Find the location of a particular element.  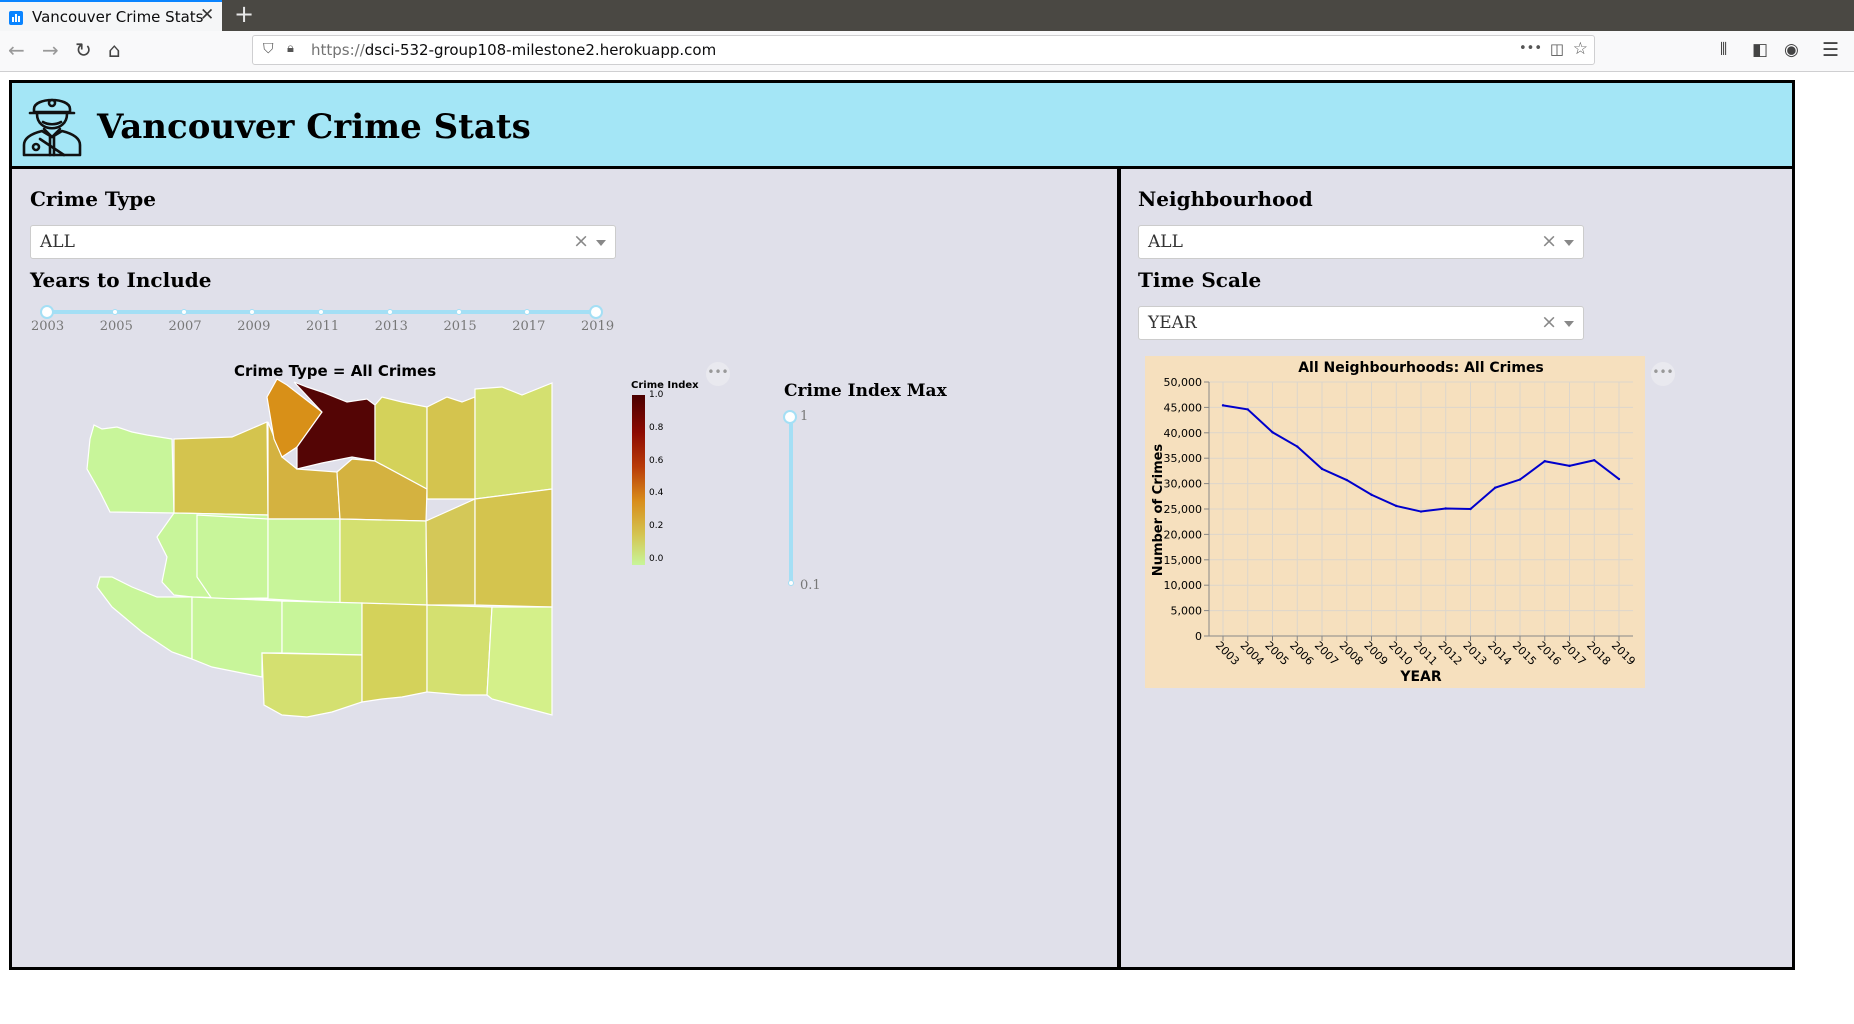

page-actions-icon: ••• is located at coordinates (1530, 48).